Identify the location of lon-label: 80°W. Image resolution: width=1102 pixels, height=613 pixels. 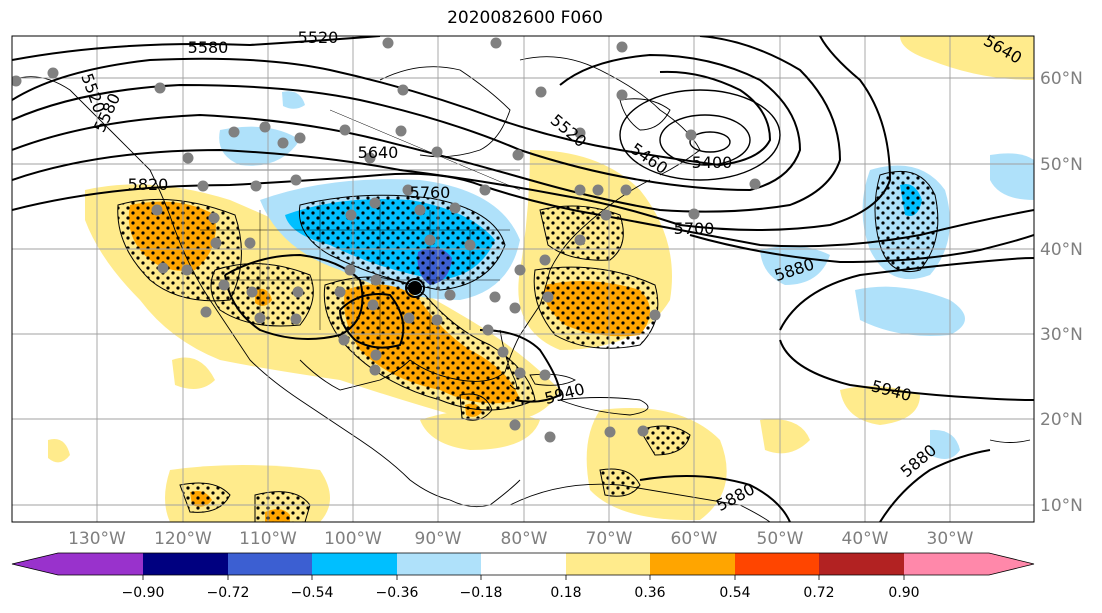
(524, 539).